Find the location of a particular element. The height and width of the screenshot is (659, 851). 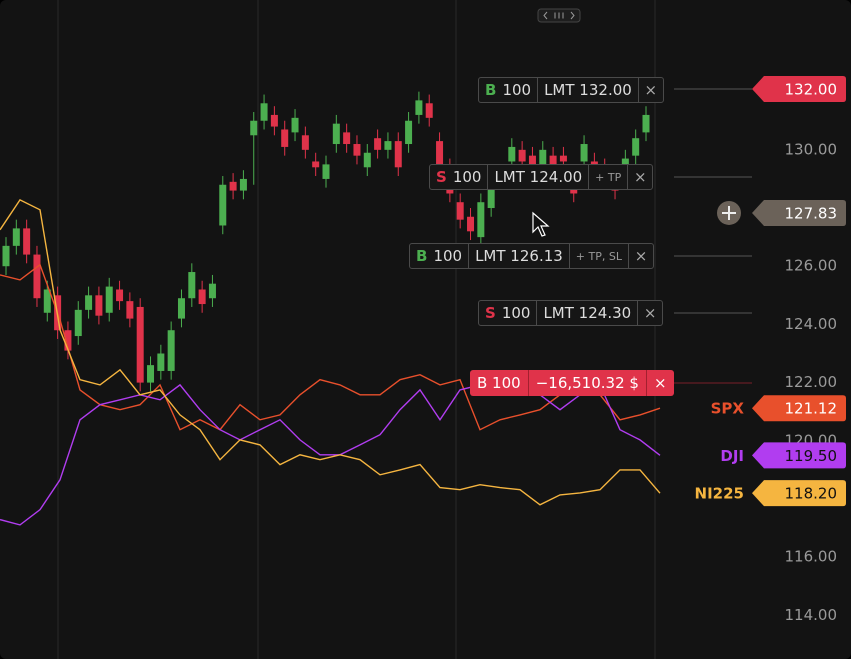

order-badge-shape is located at coordinates (799, 89).